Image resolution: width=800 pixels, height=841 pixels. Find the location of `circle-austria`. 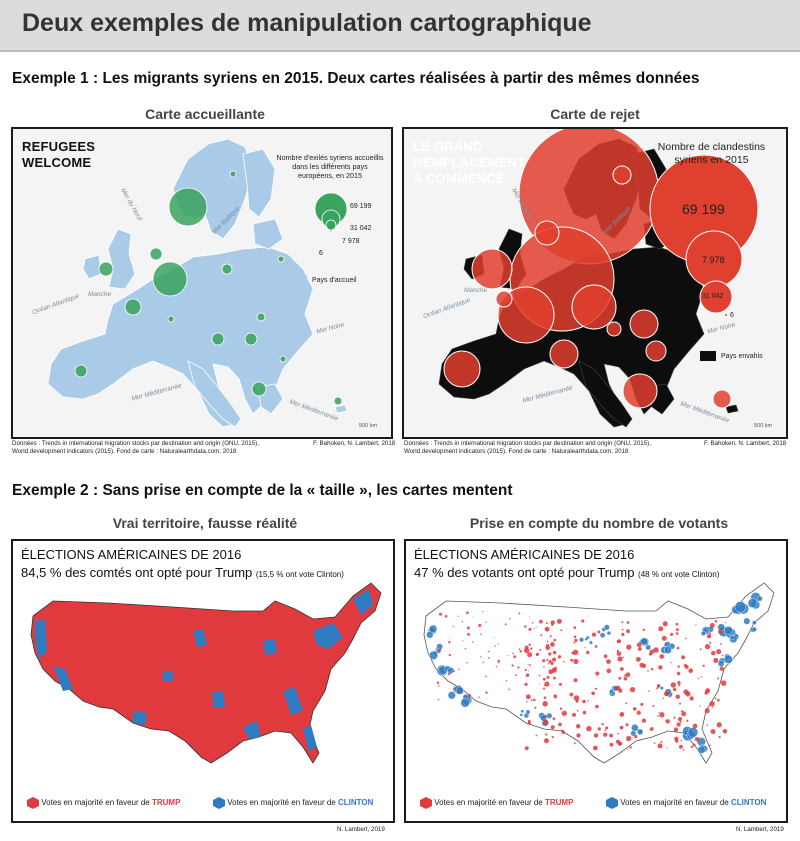

circle-austria is located at coordinates (218, 339).